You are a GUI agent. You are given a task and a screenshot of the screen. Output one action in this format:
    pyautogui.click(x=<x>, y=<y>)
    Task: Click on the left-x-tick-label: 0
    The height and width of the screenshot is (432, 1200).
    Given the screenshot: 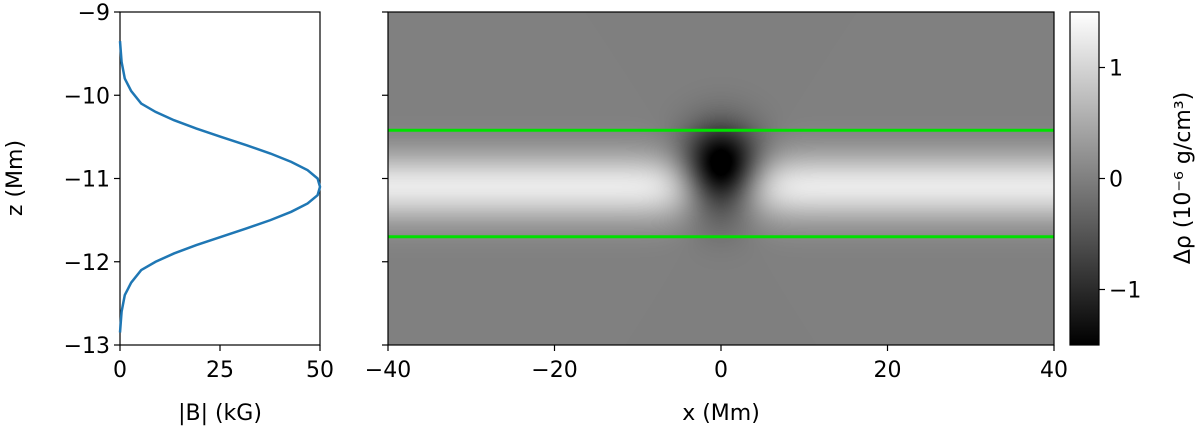 What is the action you would take?
    pyautogui.click(x=120, y=370)
    